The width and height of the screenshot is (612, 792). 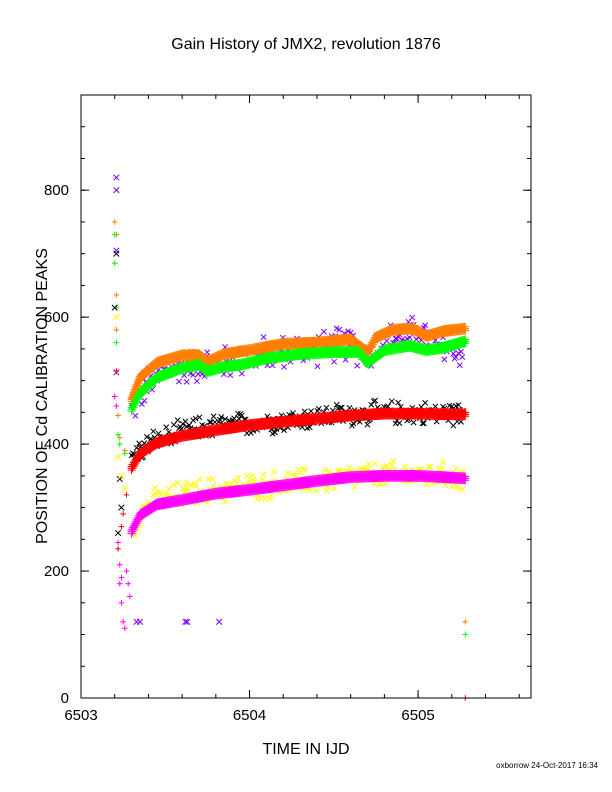 What do you see at coordinates (417, 715) in the screenshot?
I see `x-tick-label: 6505` at bounding box center [417, 715].